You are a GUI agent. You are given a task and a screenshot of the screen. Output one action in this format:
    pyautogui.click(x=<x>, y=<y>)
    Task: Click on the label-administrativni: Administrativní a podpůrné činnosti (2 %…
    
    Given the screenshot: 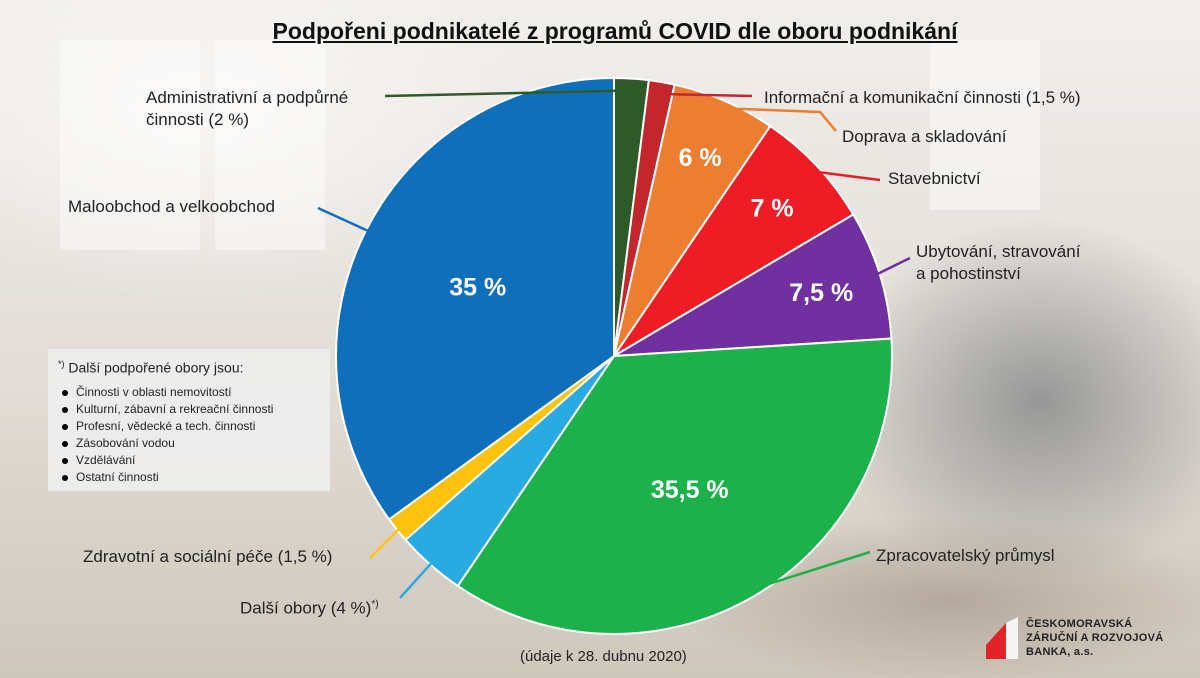 What is the action you would take?
    pyautogui.click(x=247, y=109)
    